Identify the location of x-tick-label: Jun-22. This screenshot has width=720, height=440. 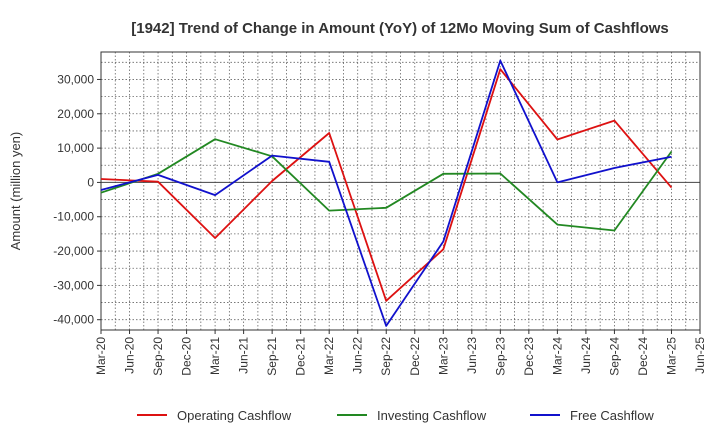
(358, 355).